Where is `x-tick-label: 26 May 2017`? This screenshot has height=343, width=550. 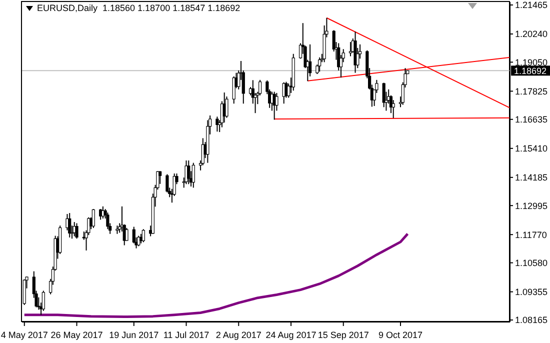
x-tick-label: 26 May 2017 is located at coordinates (76, 335).